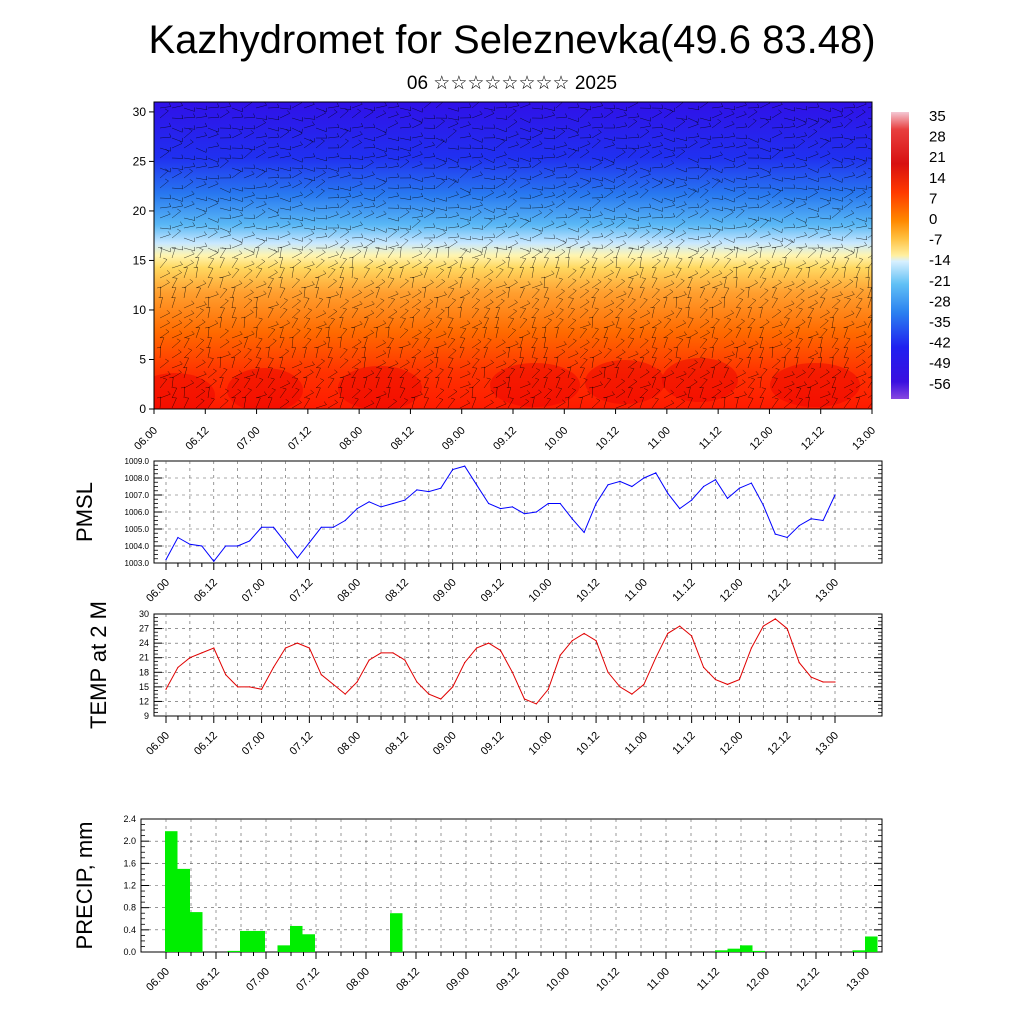 The image size is (1024, 1024). I want to click on y-tick-label: 0, so click(142, 409).